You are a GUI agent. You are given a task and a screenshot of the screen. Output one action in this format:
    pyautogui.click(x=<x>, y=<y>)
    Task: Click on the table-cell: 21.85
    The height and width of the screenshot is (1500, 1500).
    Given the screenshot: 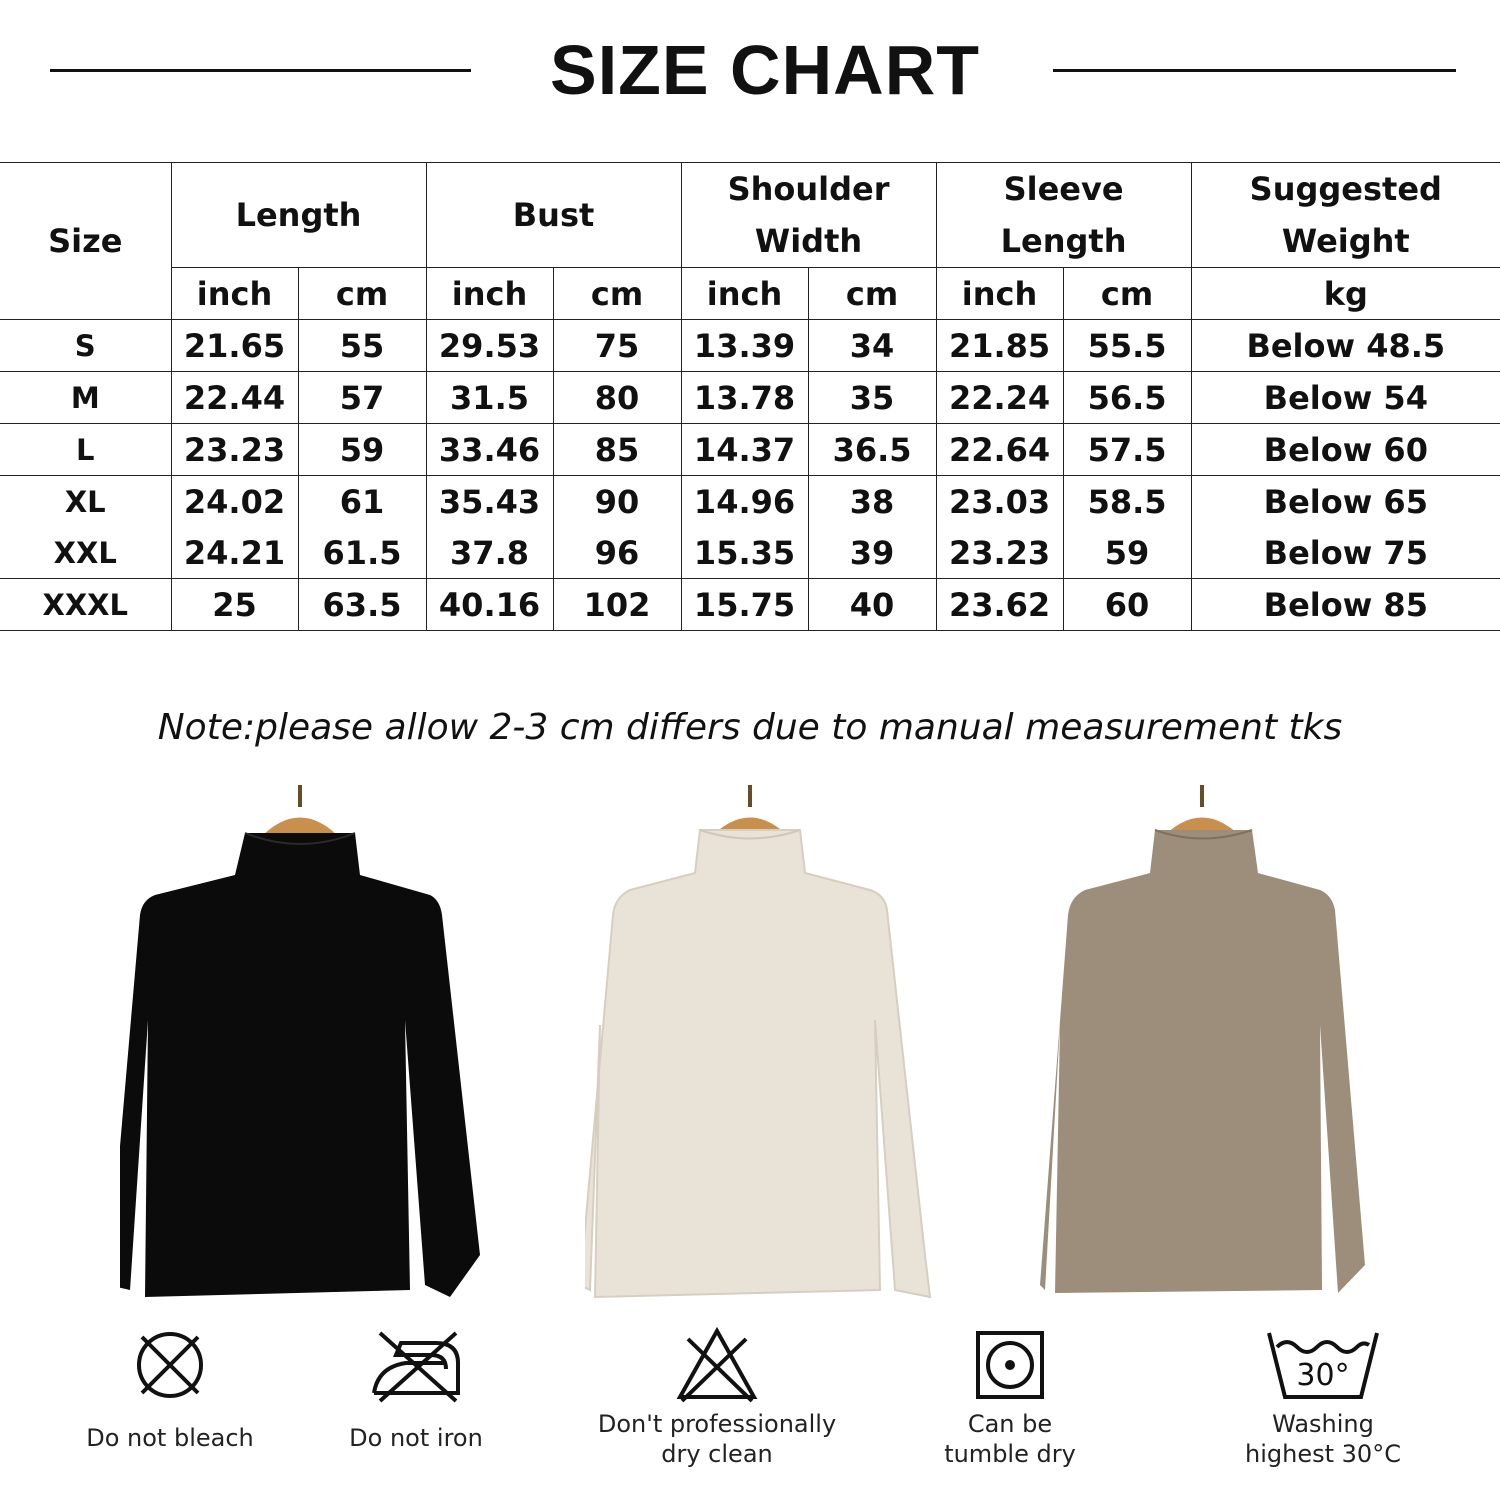 What is the action you would take?
    pyautogui.click(x=999, y=345)
    